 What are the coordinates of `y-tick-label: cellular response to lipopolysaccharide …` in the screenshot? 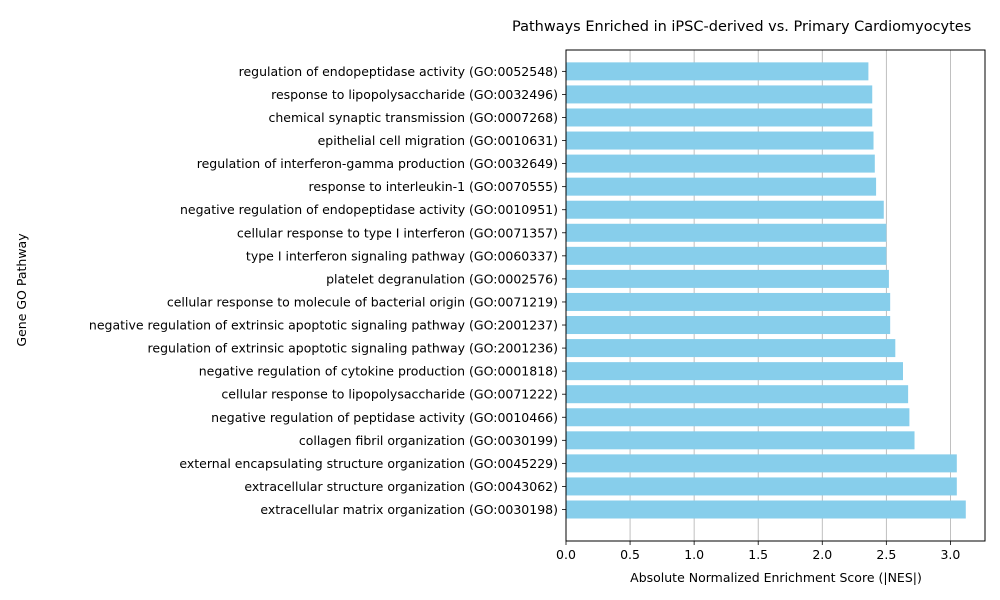 It's located at (389, 394).